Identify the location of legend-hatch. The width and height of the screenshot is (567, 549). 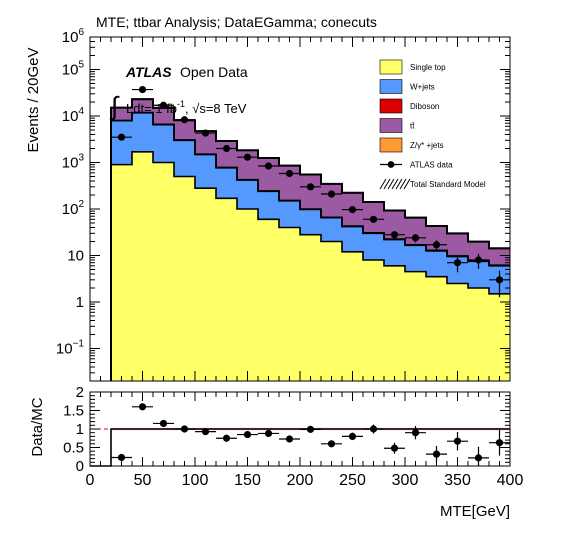
(395, 184).